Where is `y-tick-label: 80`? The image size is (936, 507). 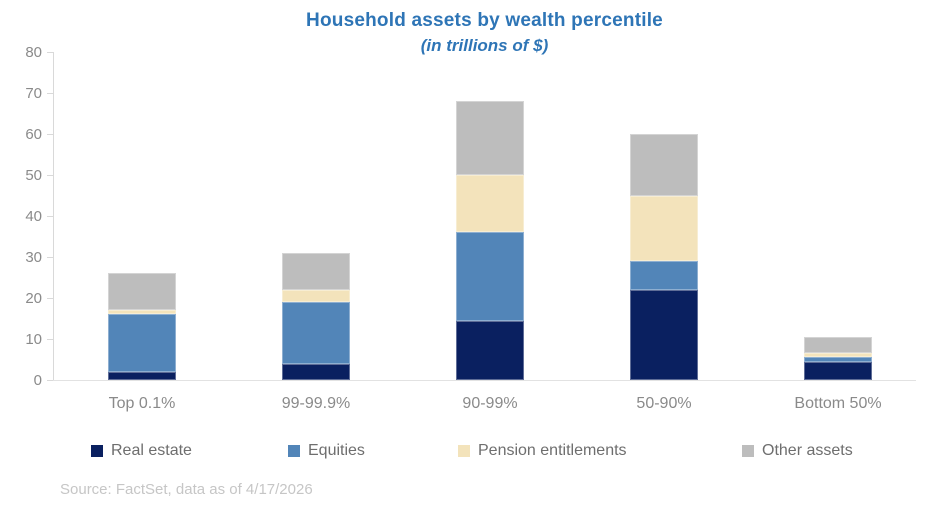
y-tick-label: 80 is located at coordinates (33, 52).